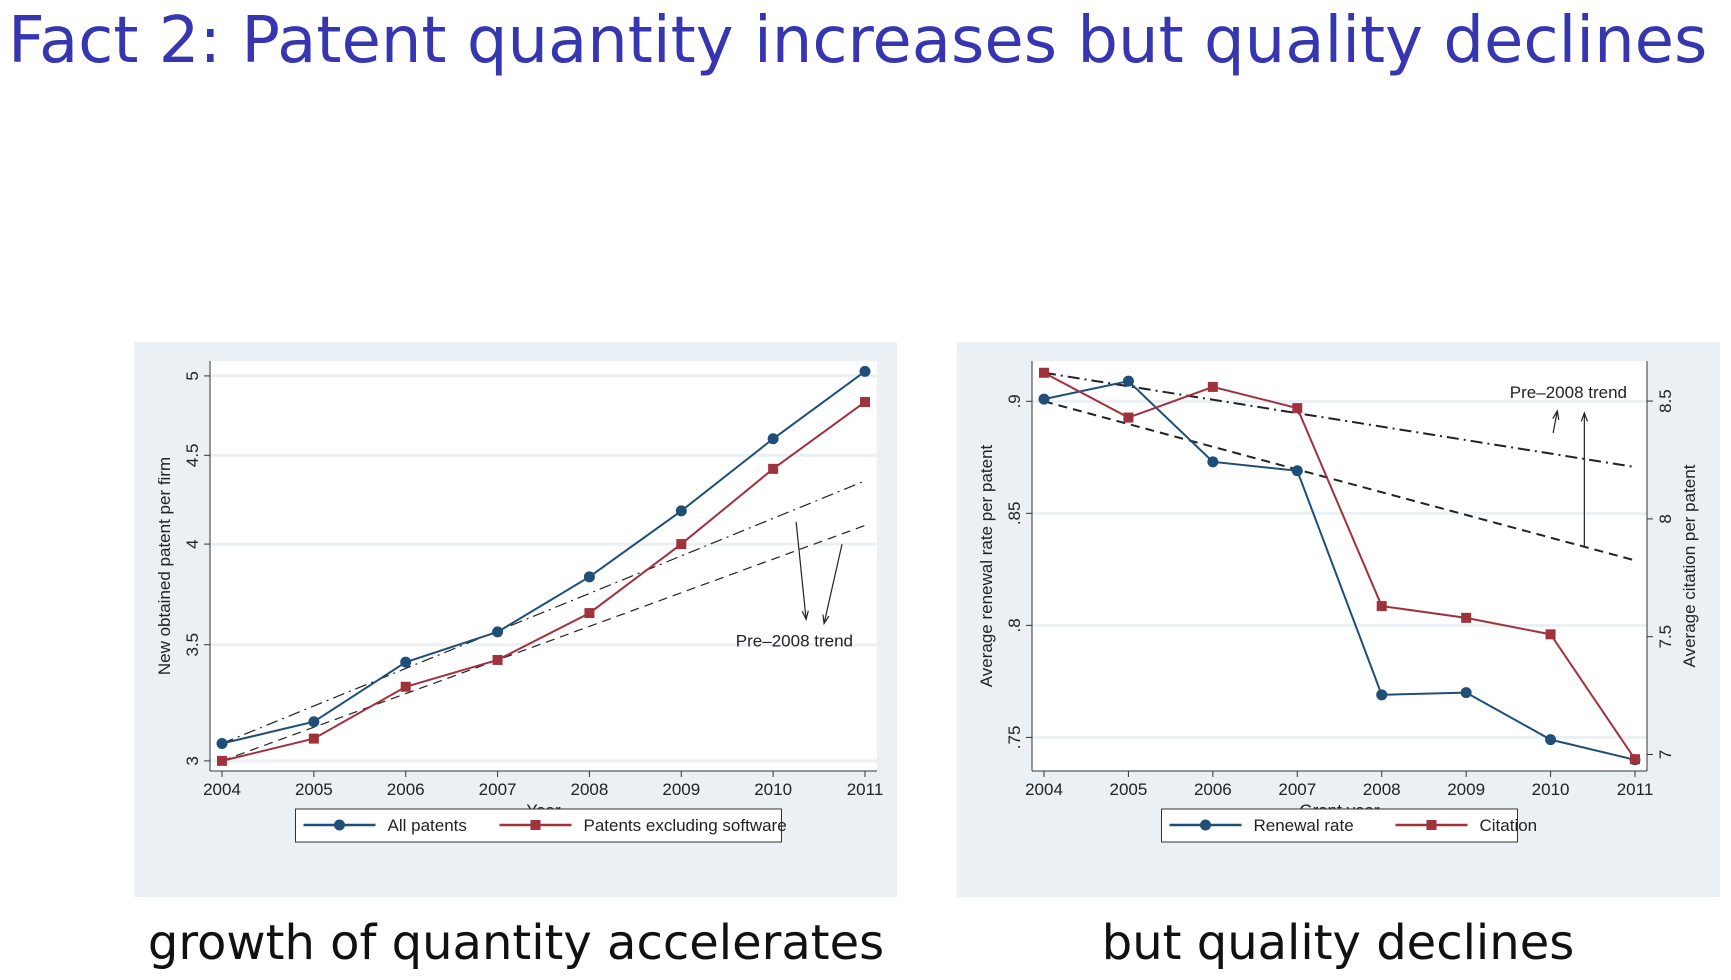  I want to click on y-axis-label: Average renewal rate per patent, so click(986, 565).